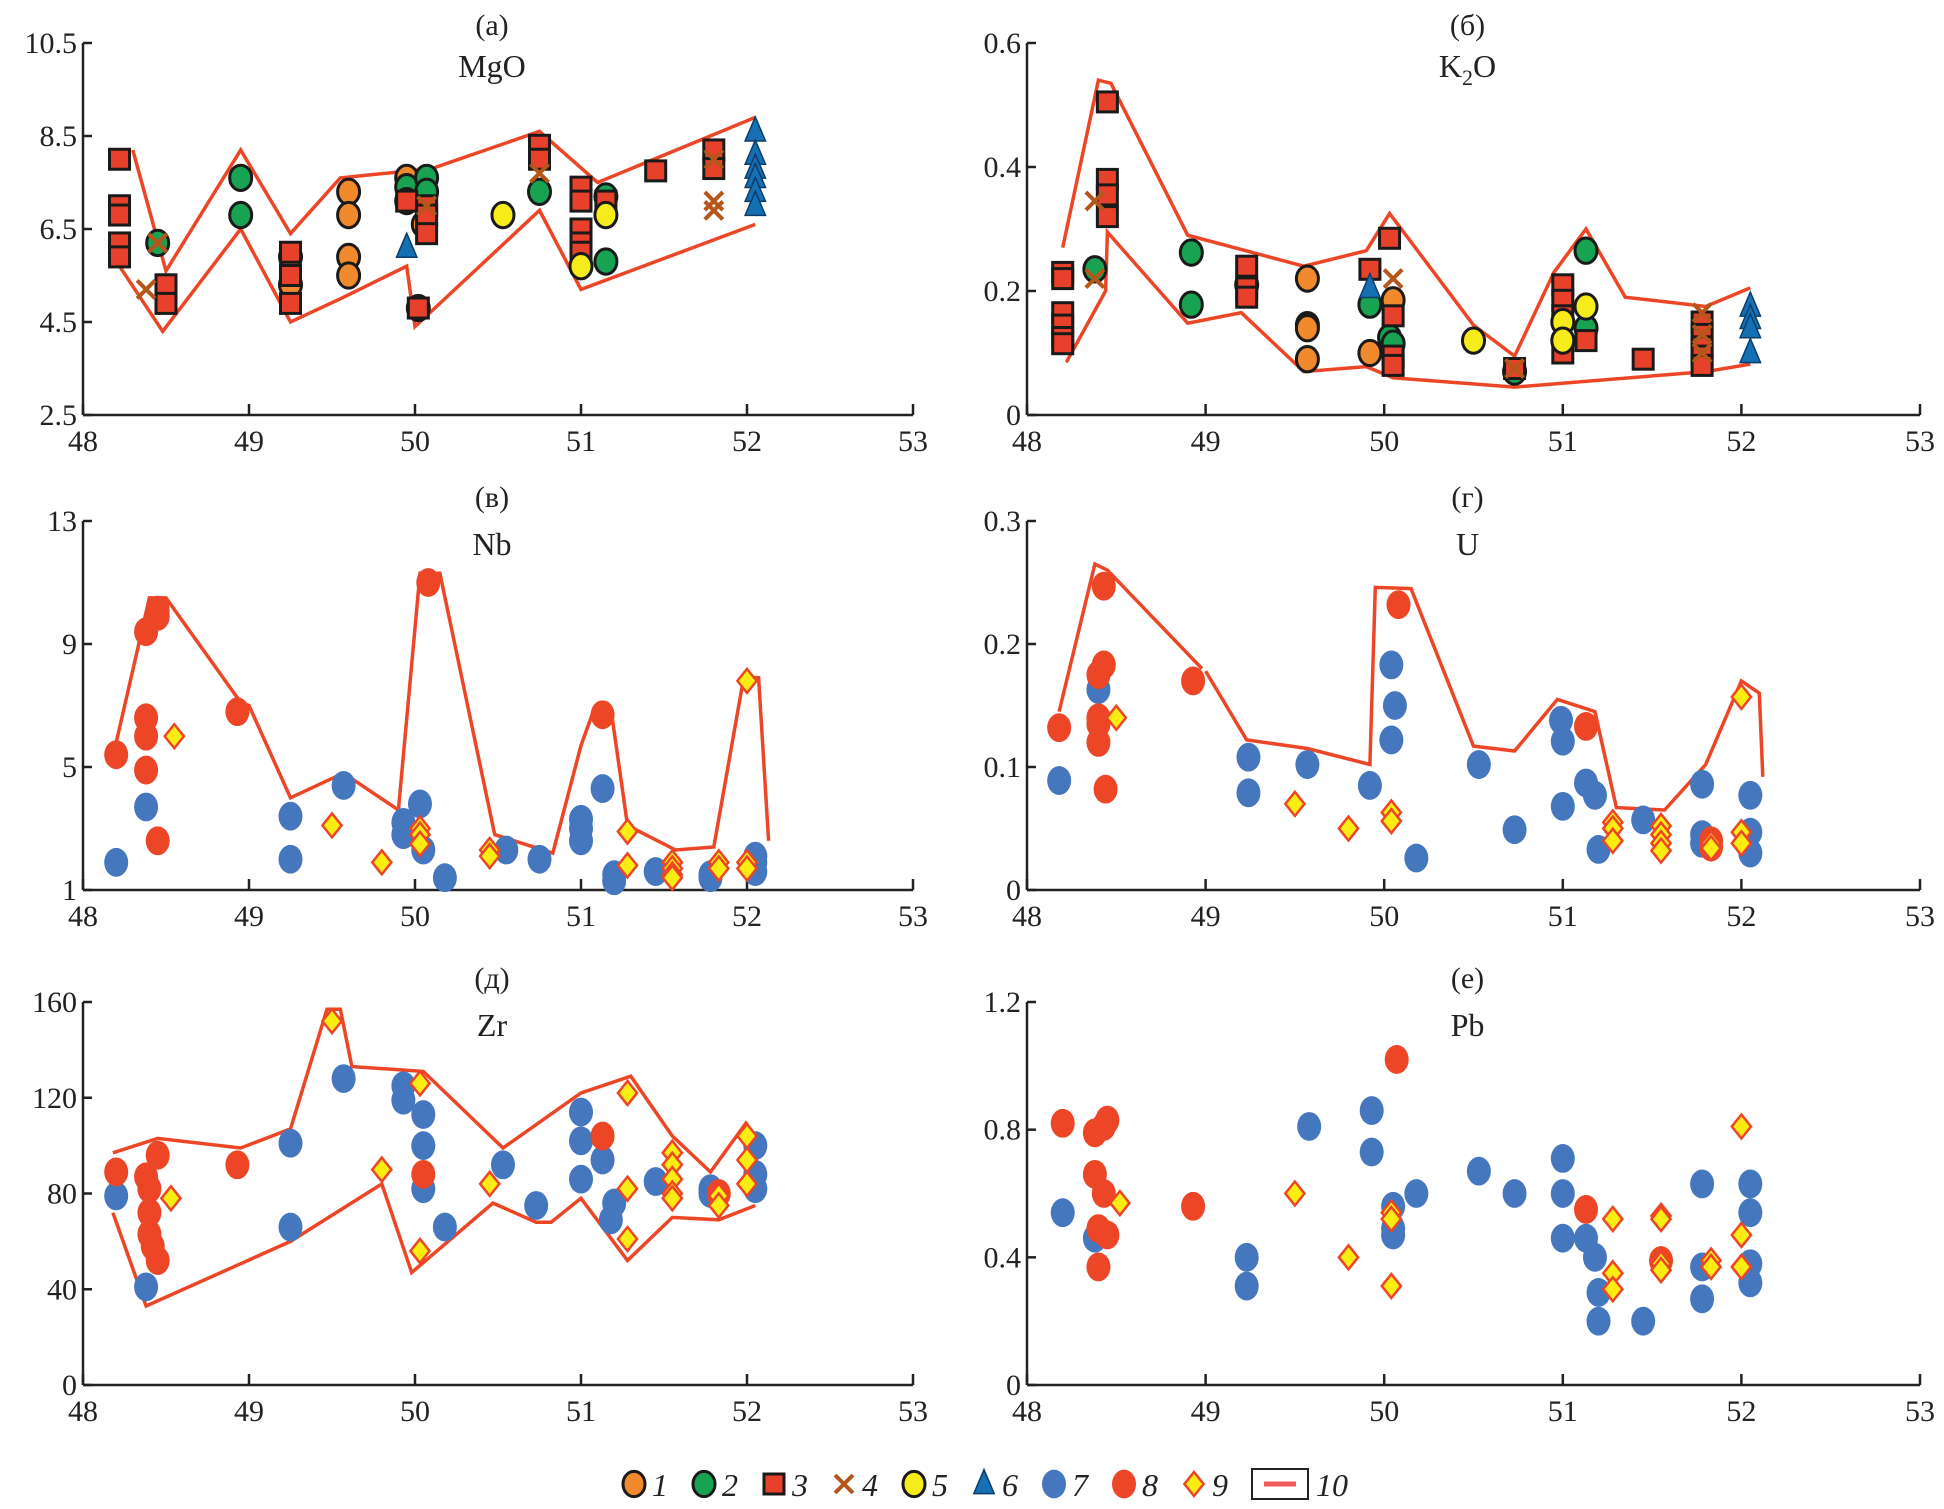 Image resolution: width=1944 pixels, height=1509 pixels. Describe the element at coordinates (51, 43) in the screenshot. I see `y-tick-label: 10.5` at that location.